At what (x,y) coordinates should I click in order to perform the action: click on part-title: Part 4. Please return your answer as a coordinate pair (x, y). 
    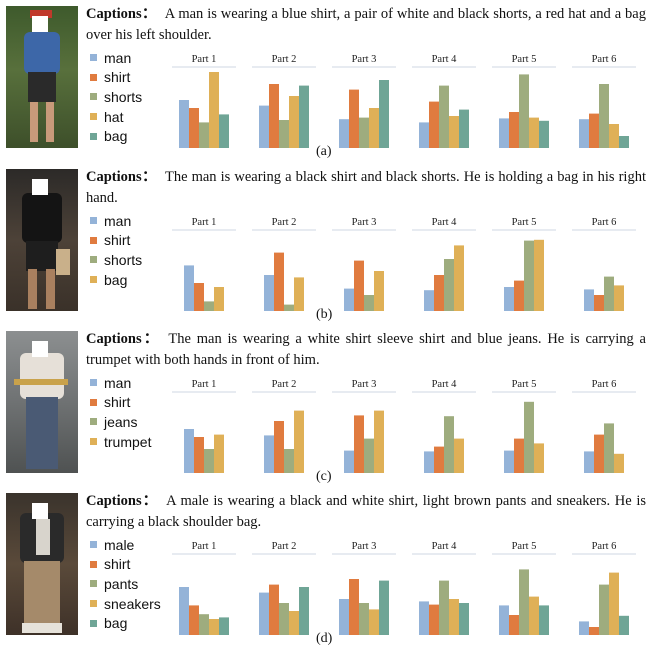
    Looking at the image, I should click on (445, 546).